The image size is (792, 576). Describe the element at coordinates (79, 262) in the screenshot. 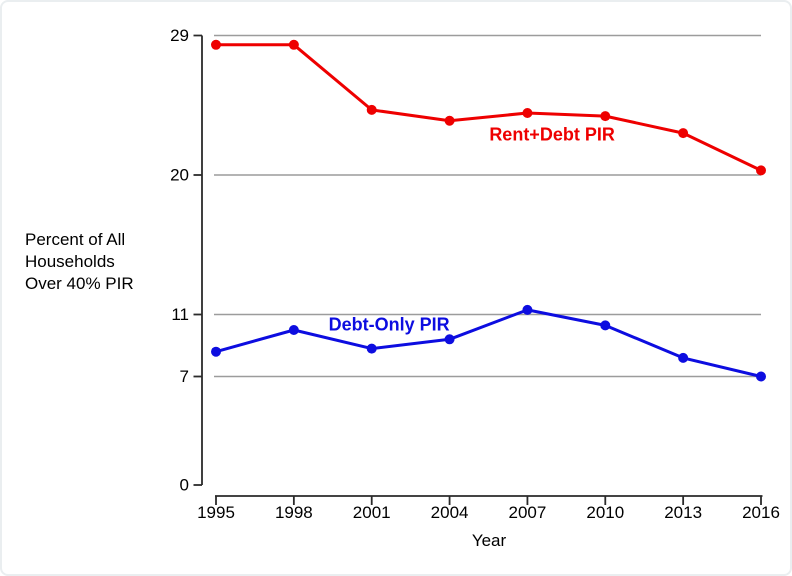

I see `y-axis-title: Percent of All Households Over 40% PIR` at that location.